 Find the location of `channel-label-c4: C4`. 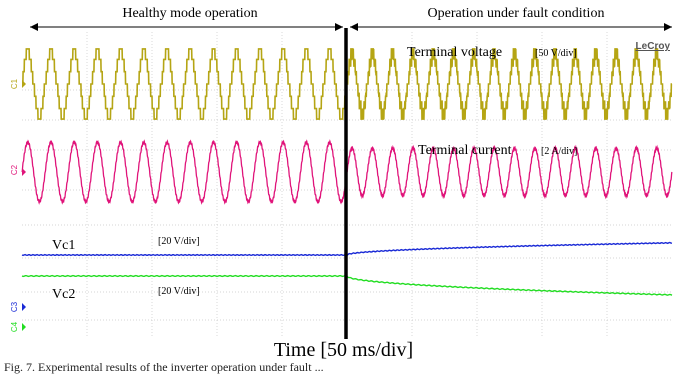

channel-label-c4: C4 is located at coordinates (14, 326).